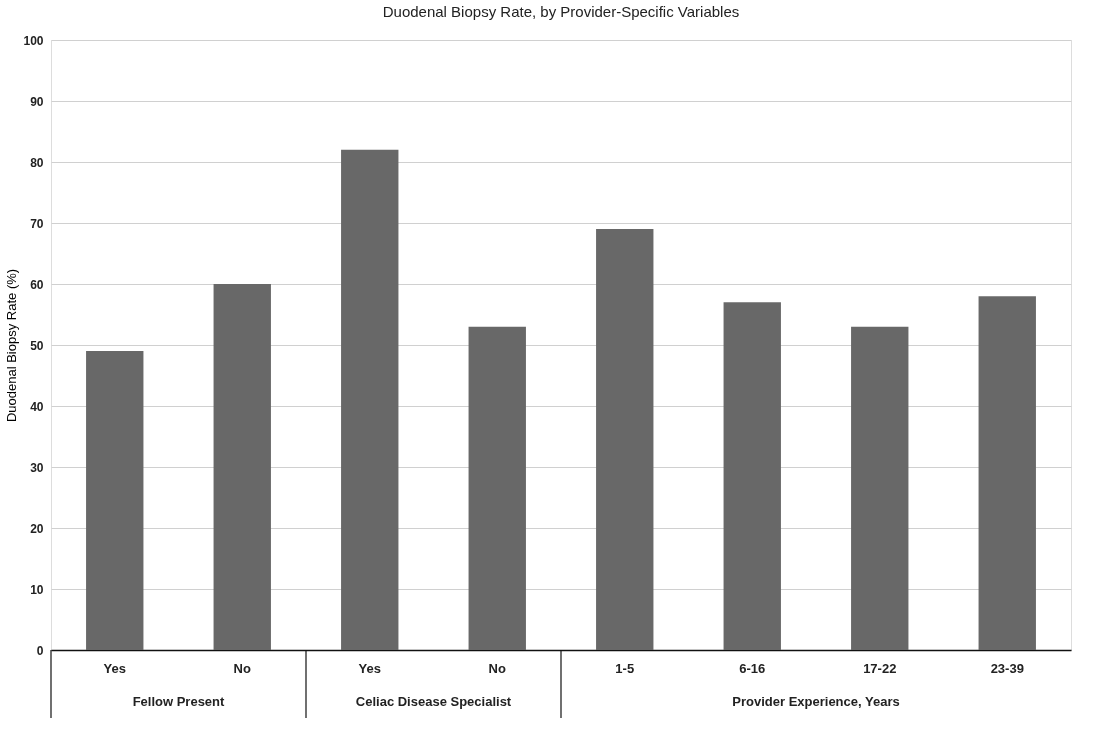  Describe the element at coordinates (37, 162) in the screenshot. I see `y-tick-label: 80` at that location.